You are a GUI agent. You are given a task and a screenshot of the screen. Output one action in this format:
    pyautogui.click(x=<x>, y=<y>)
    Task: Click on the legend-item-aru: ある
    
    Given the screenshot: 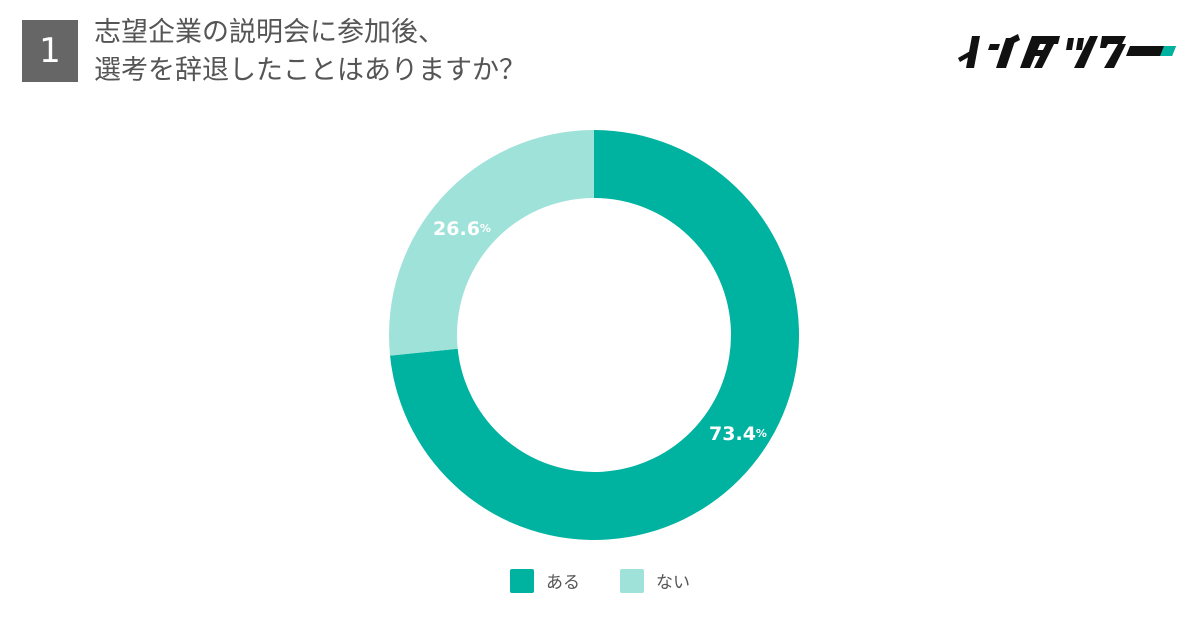 What is the action you would take?
    pyautogui.click(x=545, y=580)
    